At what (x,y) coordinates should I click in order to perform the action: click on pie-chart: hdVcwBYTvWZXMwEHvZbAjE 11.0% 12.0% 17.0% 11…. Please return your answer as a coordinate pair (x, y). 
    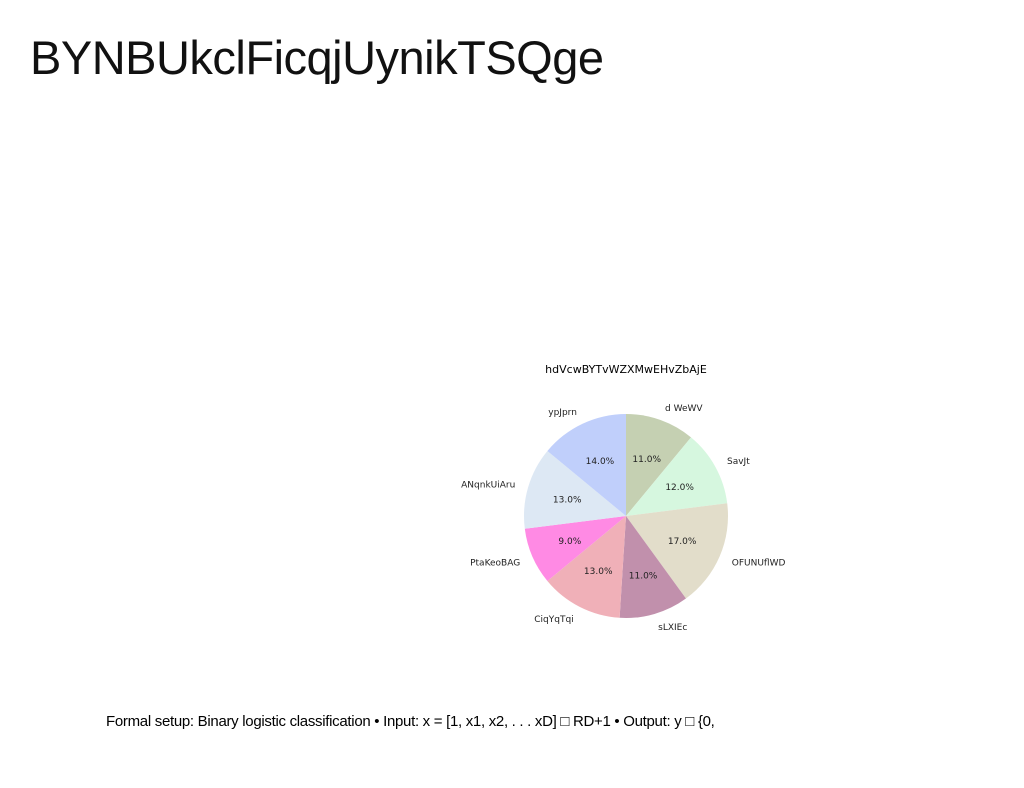
    Looking at the image, I should click on (620, 510).